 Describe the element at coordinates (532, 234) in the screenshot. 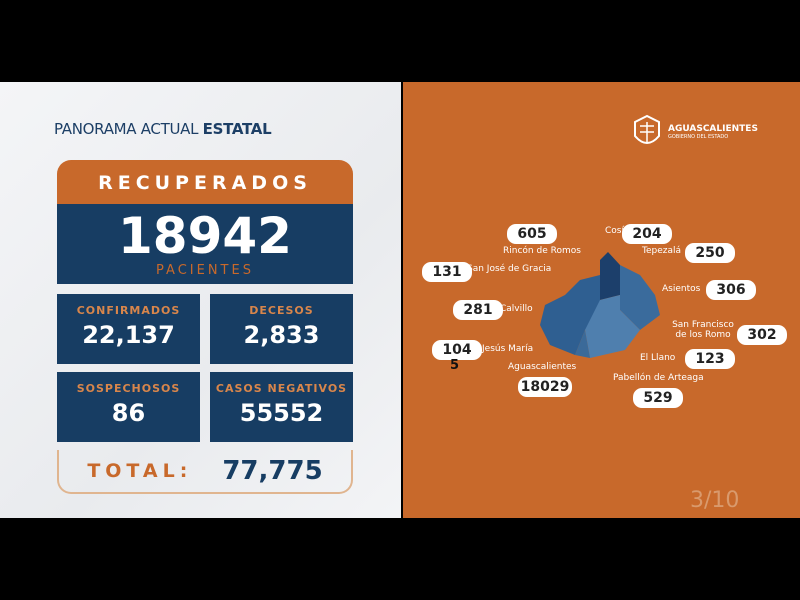

I see `municipio-value: 605` at that location.